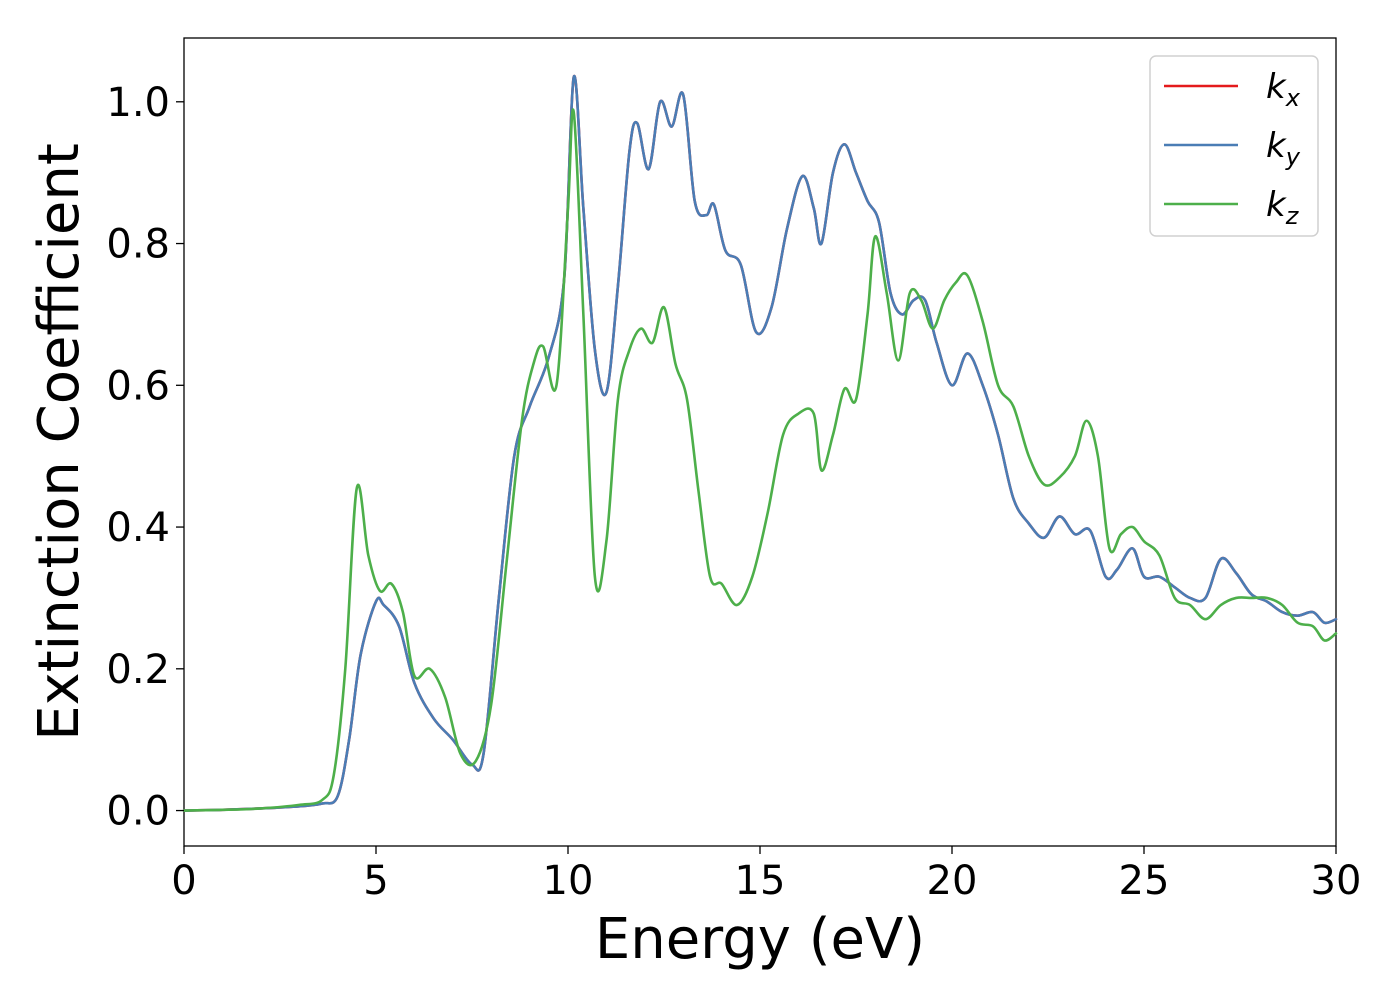 The height and width of the screenshot is (1000, 1400). Describe the element at coordinates (138, 386) in the screenshot. I see `y-tick-label: 0.6` at that location.